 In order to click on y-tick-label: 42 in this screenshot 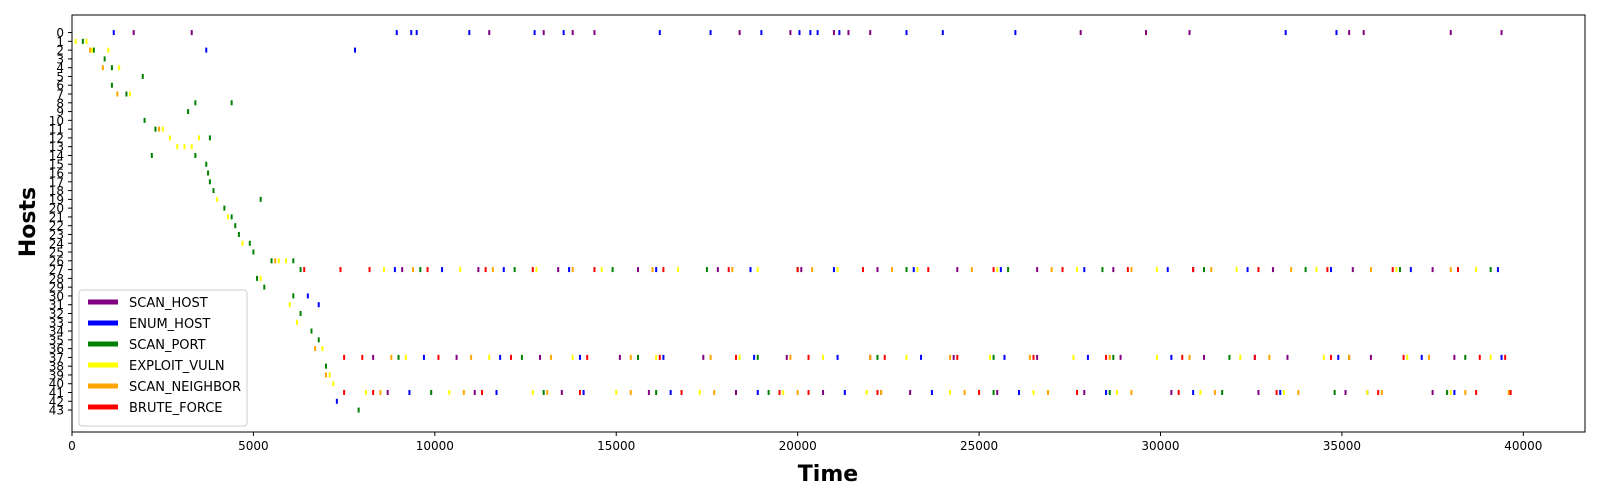, I will do `click(56, 402)`.